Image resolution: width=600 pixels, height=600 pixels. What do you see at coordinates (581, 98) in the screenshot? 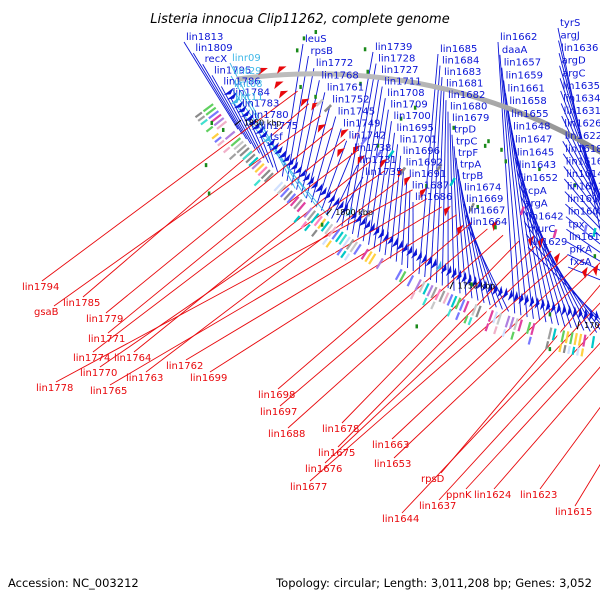
I see `forward-gene-label: lin1634` at bounding box center [581, 98].